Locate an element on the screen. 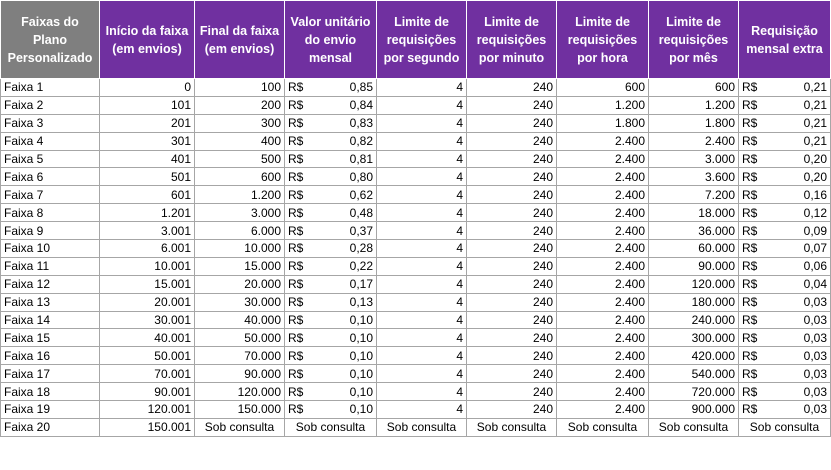 This screenshot has width=831, height=470. faixa-cell: Faixa 19 is located at coordinates (50, 409).